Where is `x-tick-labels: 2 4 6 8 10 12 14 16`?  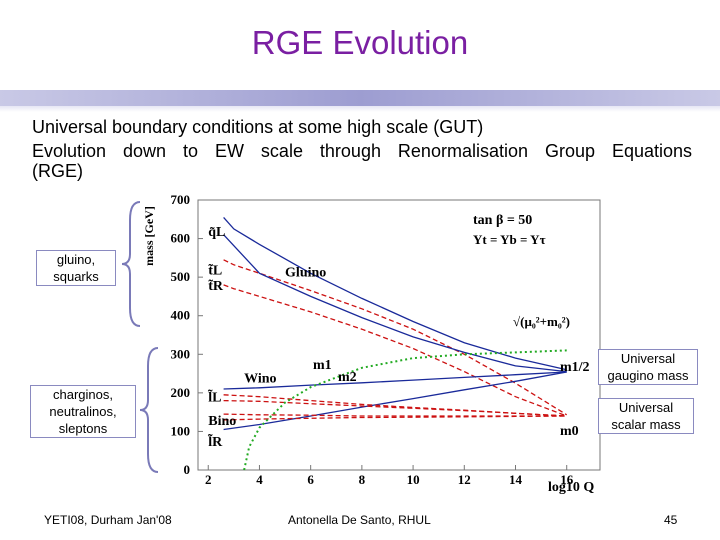
x-tick-labels: 2 4 6 8 10 12 14 16 is located at coordinates (389, 476).